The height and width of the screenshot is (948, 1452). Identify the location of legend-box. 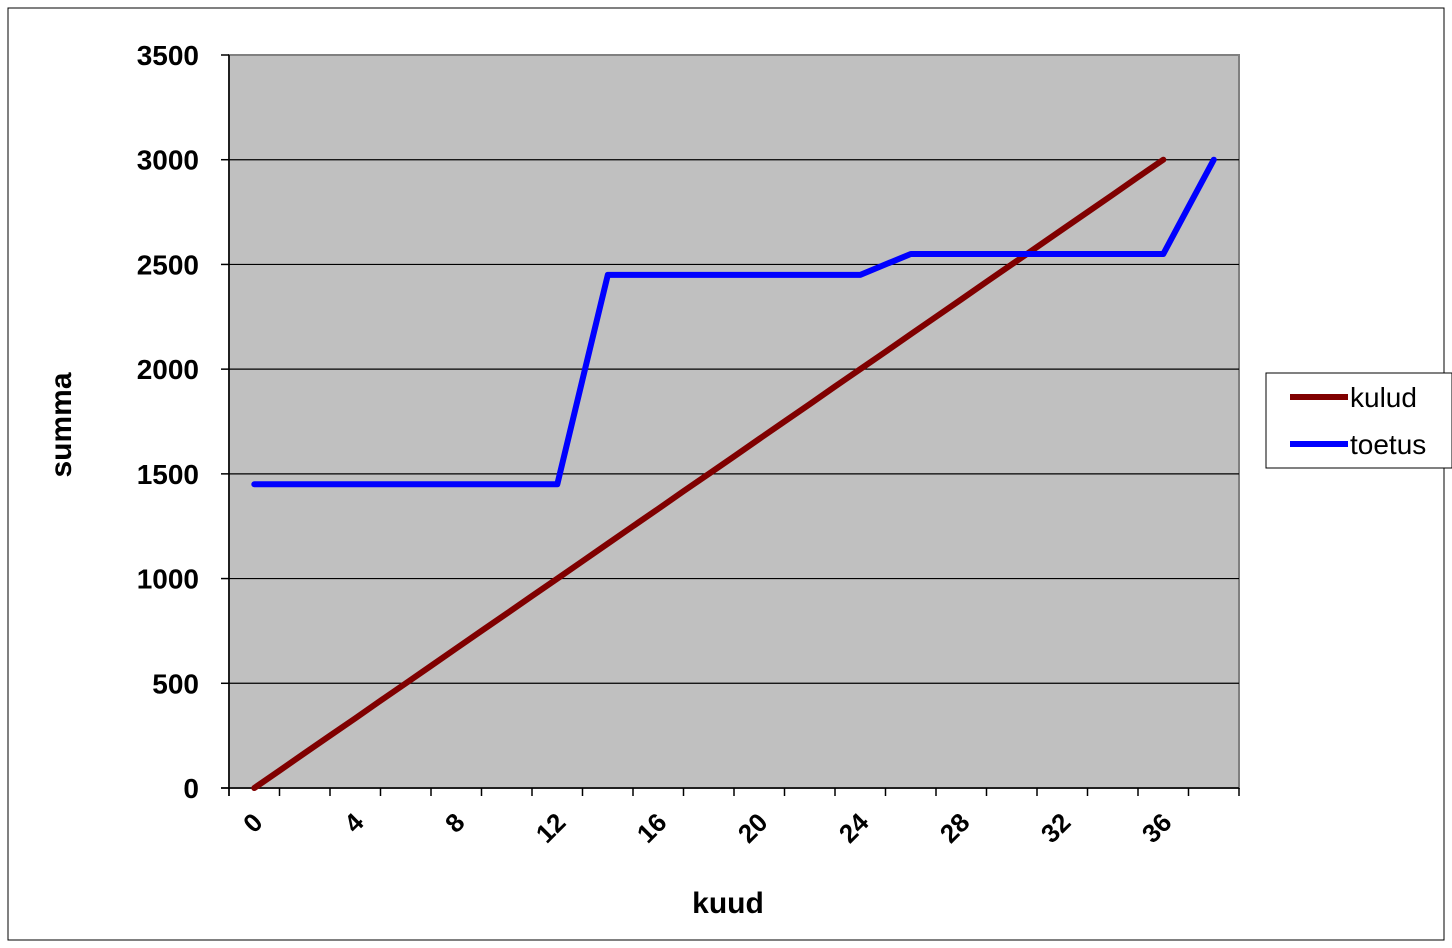
(1358, 420).